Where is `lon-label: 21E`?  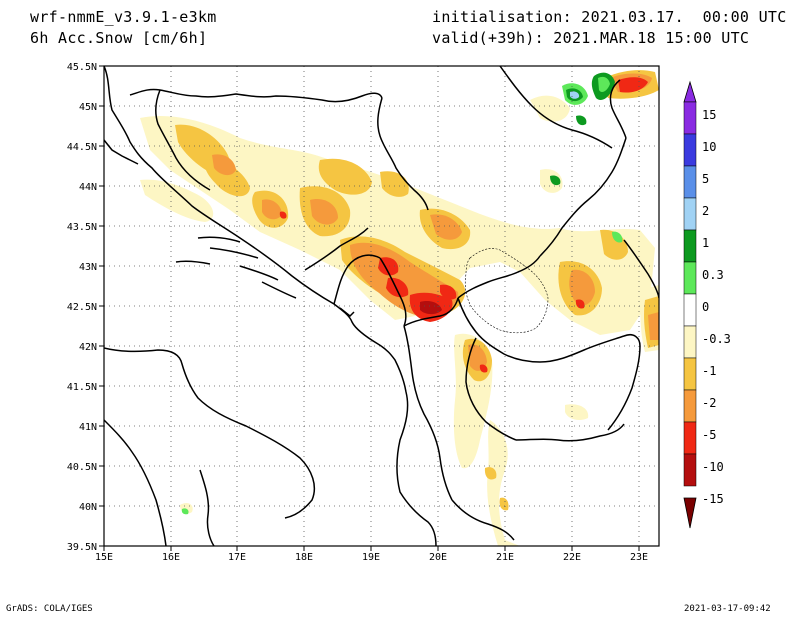
lon-label: 21E is located at coordinates (505, 557).